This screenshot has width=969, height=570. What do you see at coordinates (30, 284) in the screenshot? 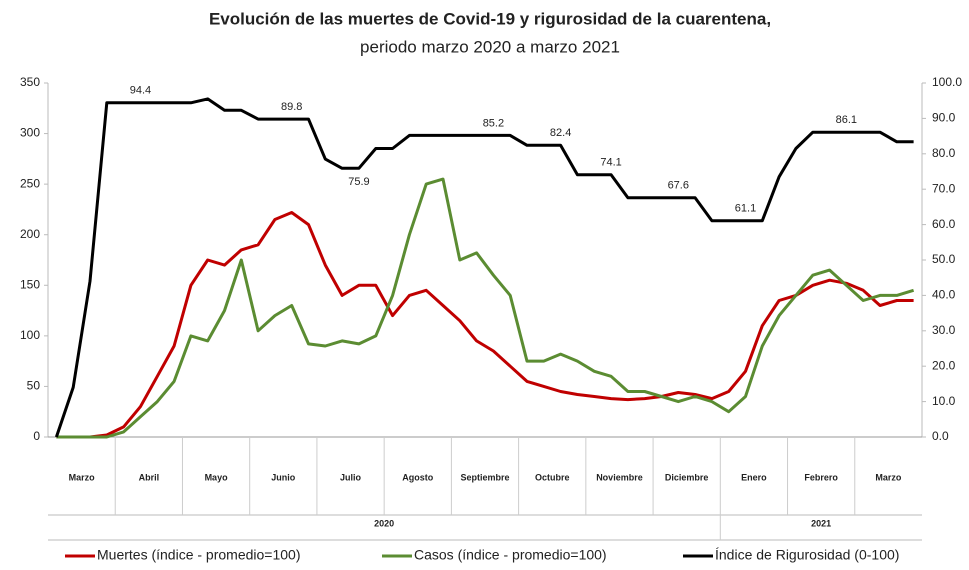
I see `y-tick-label: 150` at bounding box center [30, 284].